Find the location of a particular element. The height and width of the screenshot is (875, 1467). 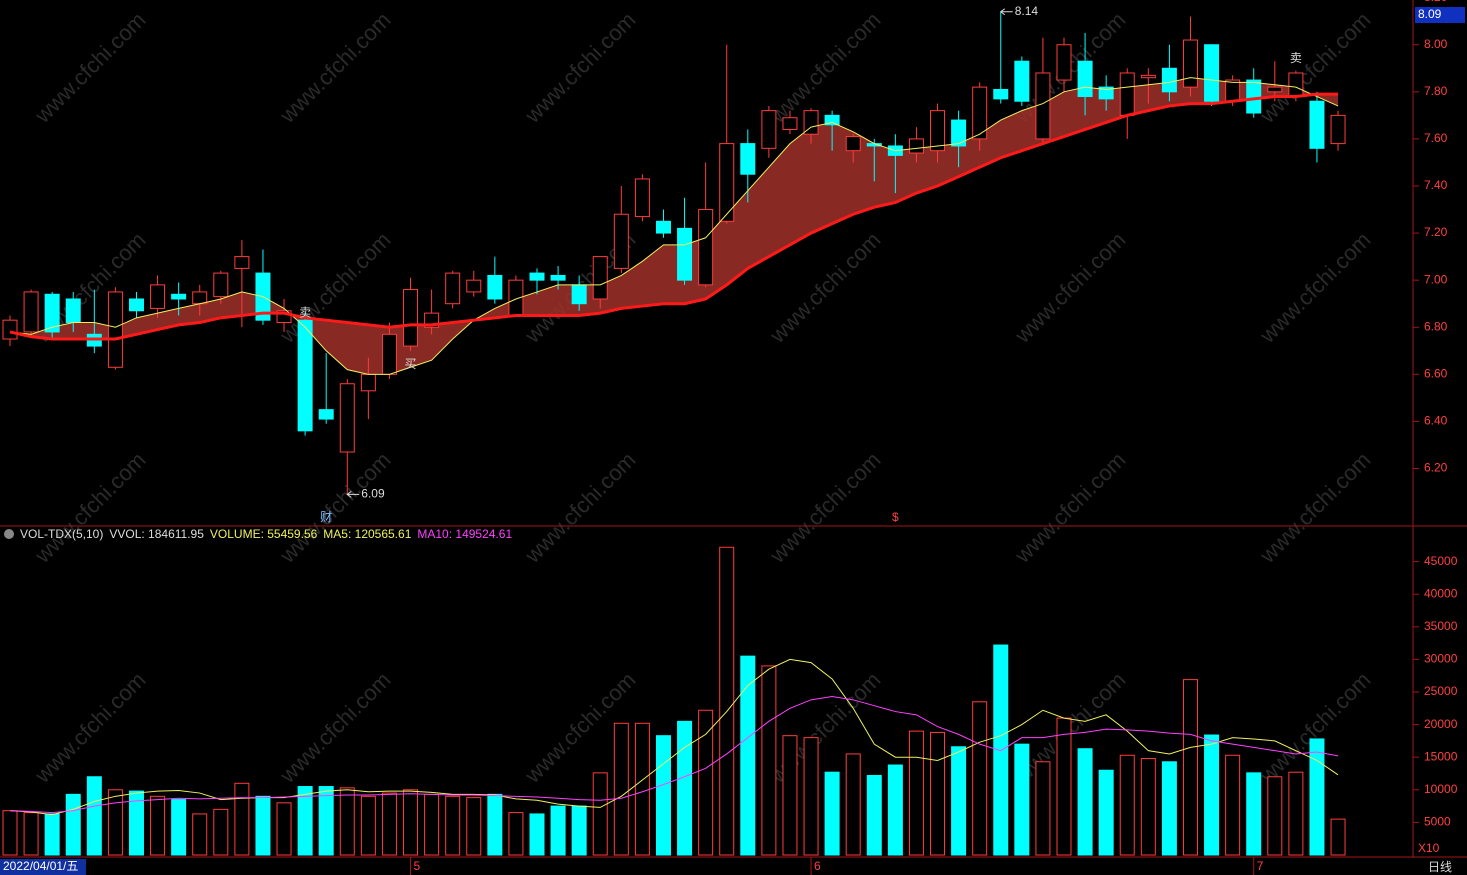

signal: 买 is located at coordinates (411, 364).